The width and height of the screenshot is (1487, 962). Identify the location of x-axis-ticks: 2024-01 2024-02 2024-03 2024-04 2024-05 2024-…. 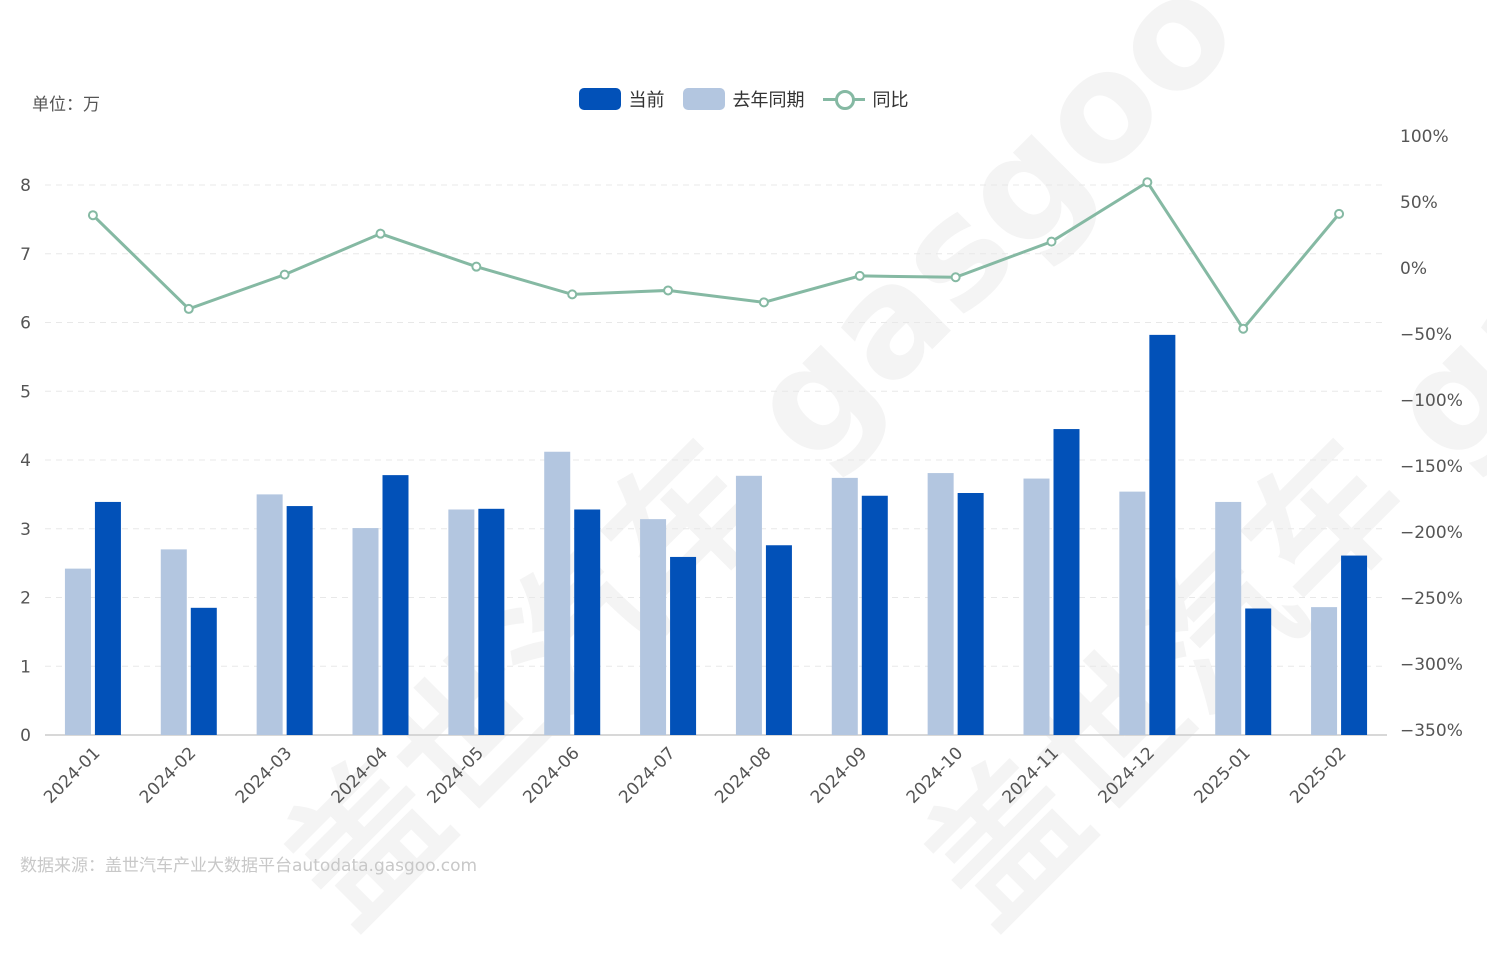
(695, 775).